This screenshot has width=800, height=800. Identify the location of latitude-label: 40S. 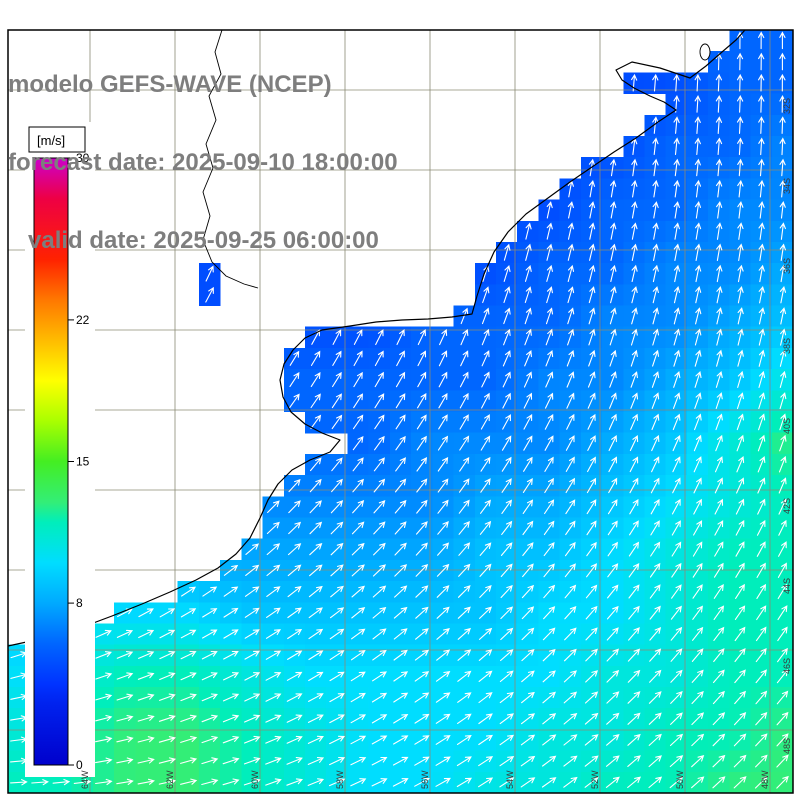
(787, 426).